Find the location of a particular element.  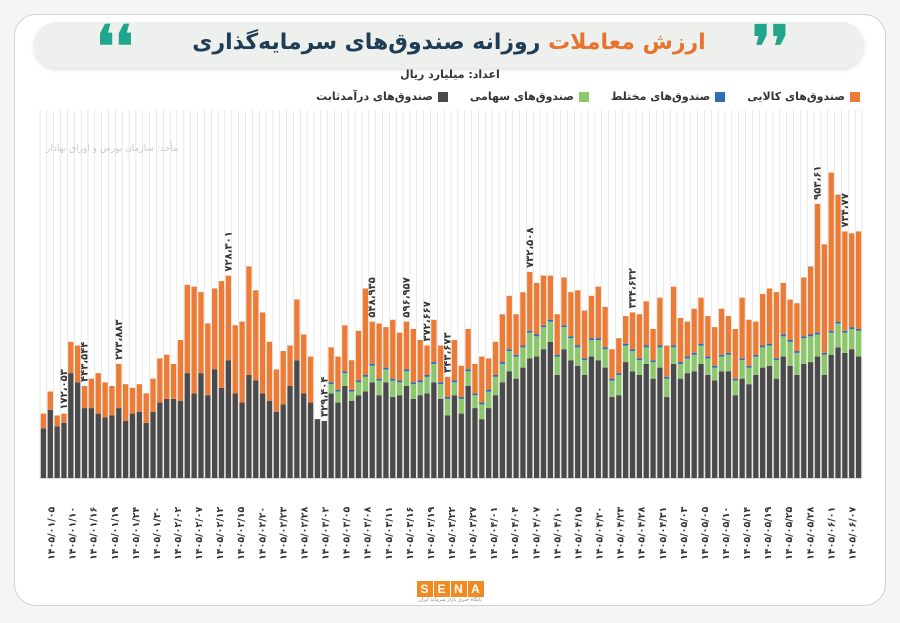

x-tick-label: ۱۴۰۵/۰۴/۰۴ is located at coordinates (515, 533).